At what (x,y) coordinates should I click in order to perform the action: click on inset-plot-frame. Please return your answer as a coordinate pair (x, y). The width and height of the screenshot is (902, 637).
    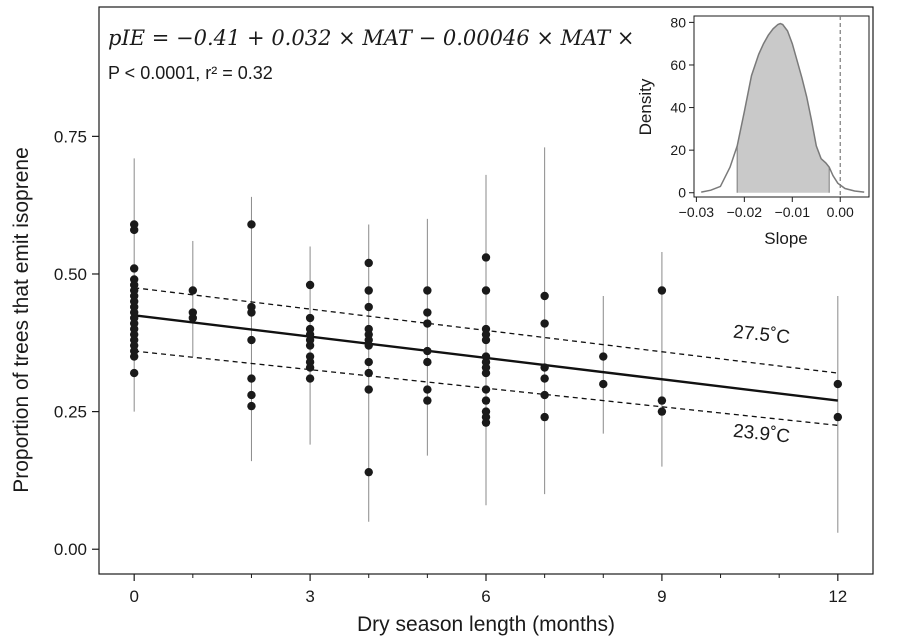
    Looking at the image, I should click on (781, 106).